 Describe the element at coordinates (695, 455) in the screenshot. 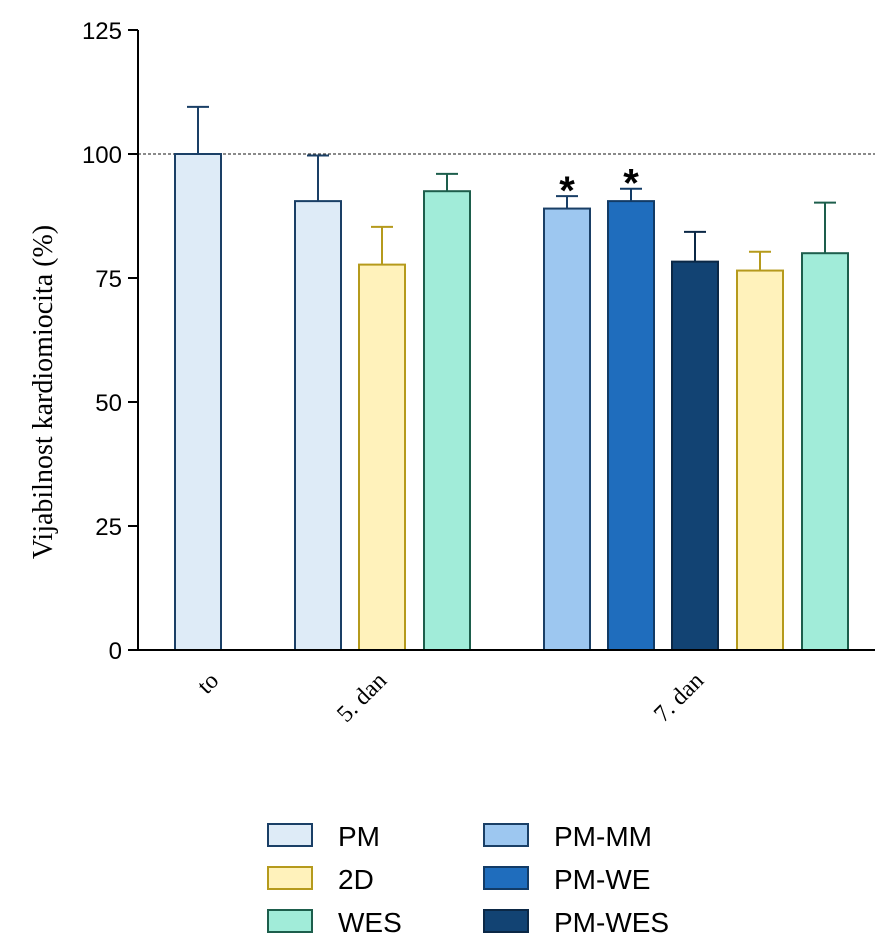

I see `bar-pm-wes` at that location.